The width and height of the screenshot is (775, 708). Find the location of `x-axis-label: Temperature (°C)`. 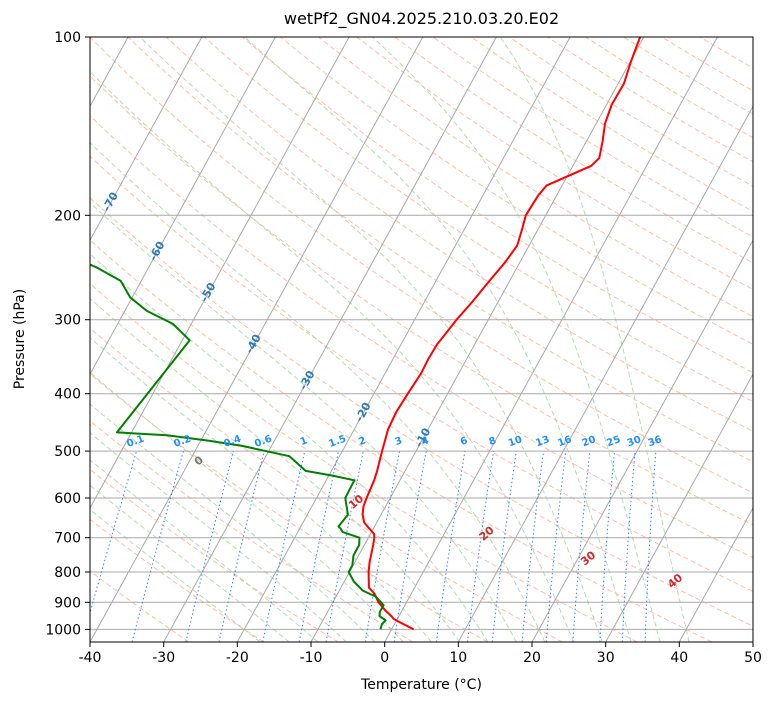

x-axis-label: Temperature (°C) is located at coordinates (421, 685).